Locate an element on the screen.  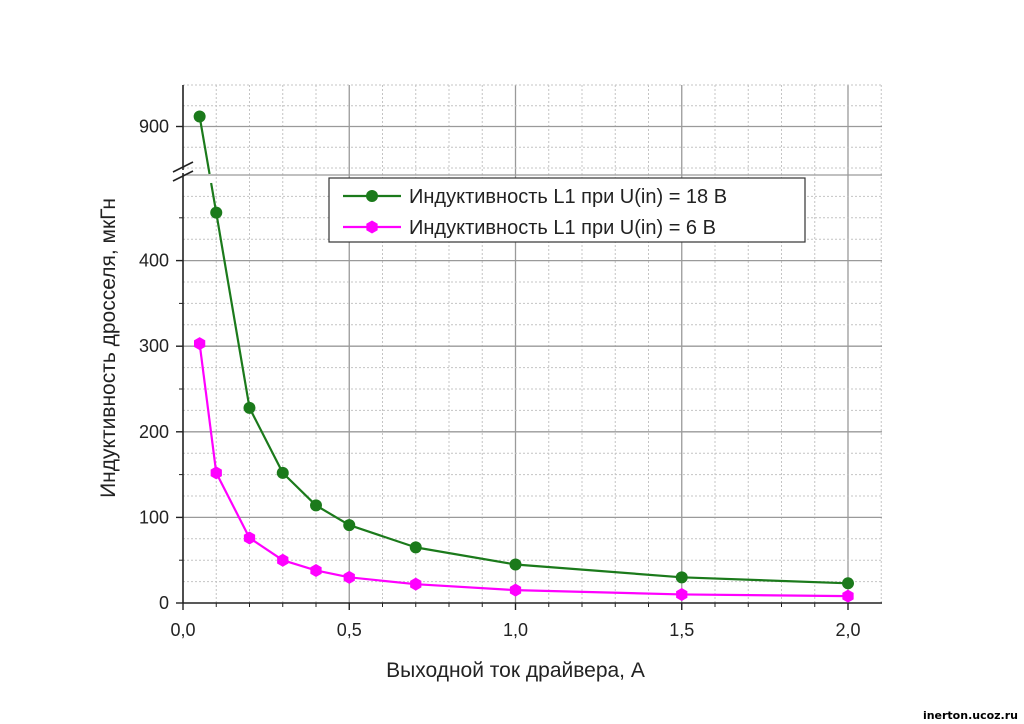
legend-box is located at coordinates (567, 210).